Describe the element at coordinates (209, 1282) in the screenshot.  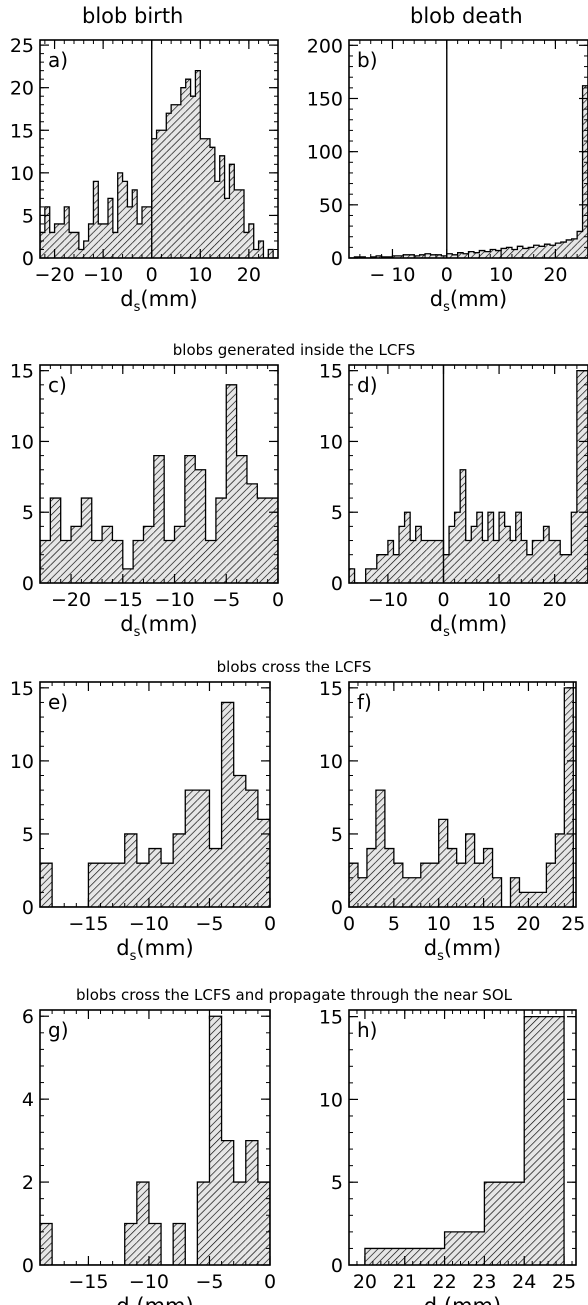
I see `x-tick-label-g: −5` at that location.